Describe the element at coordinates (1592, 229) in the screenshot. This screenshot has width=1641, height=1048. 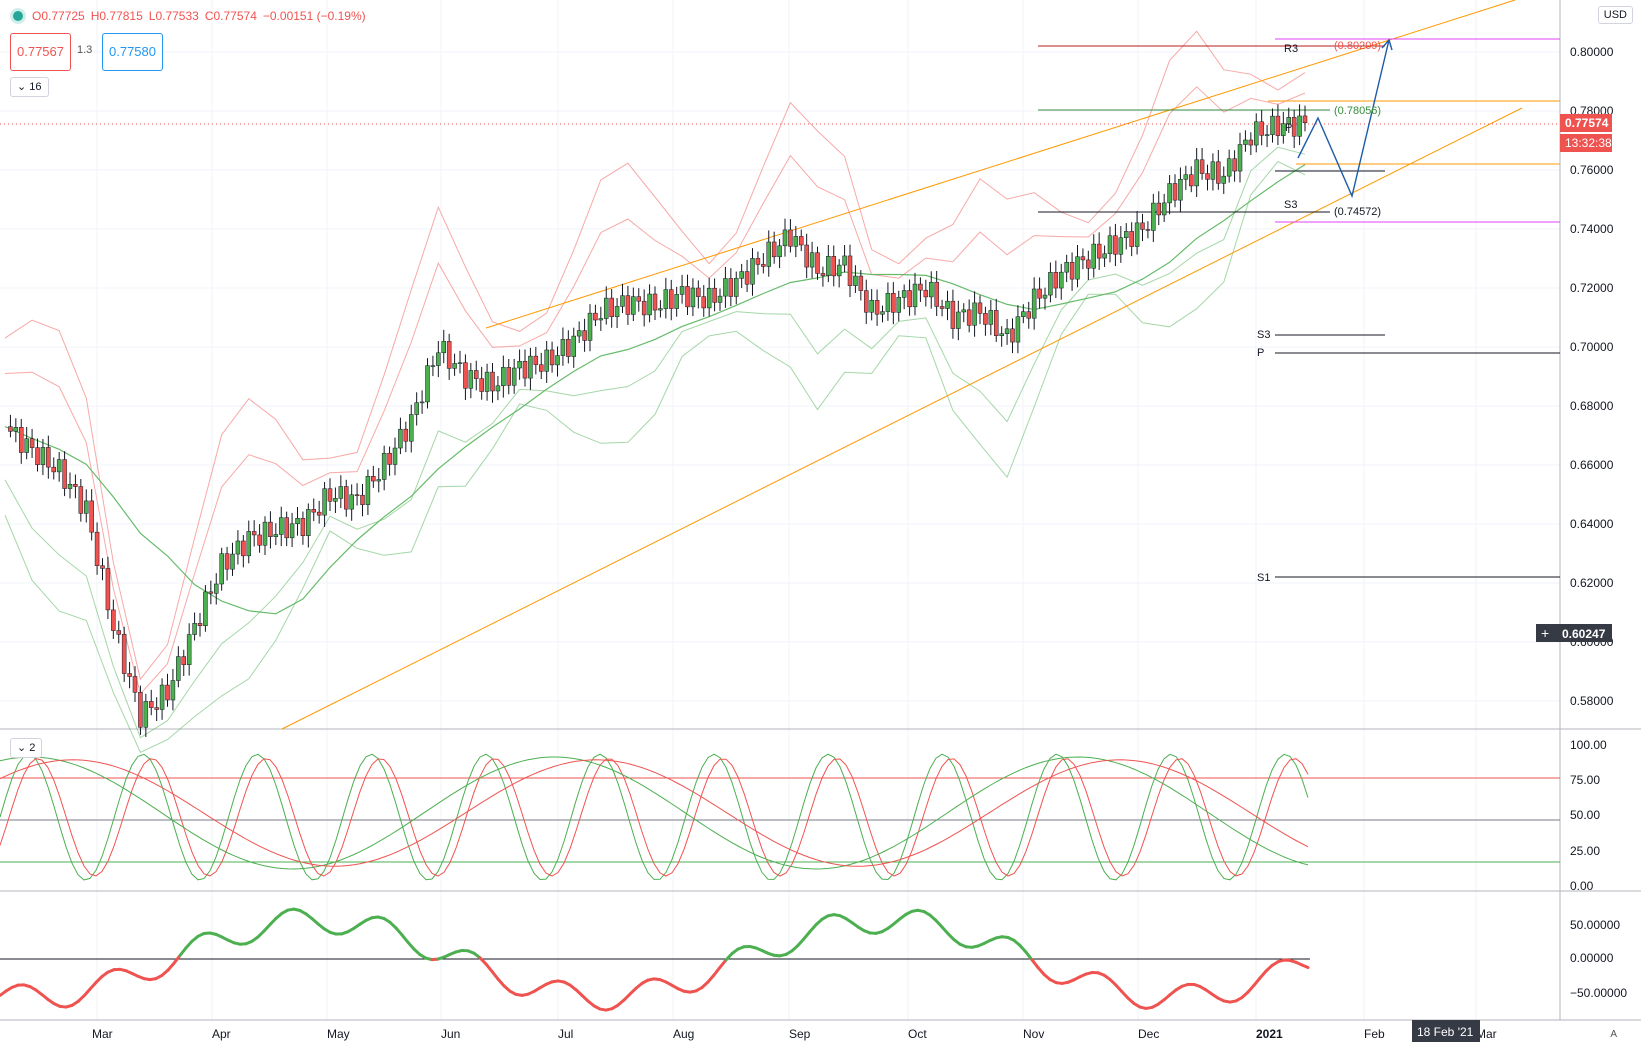
I see `price-tick: 0.74000` at that location.